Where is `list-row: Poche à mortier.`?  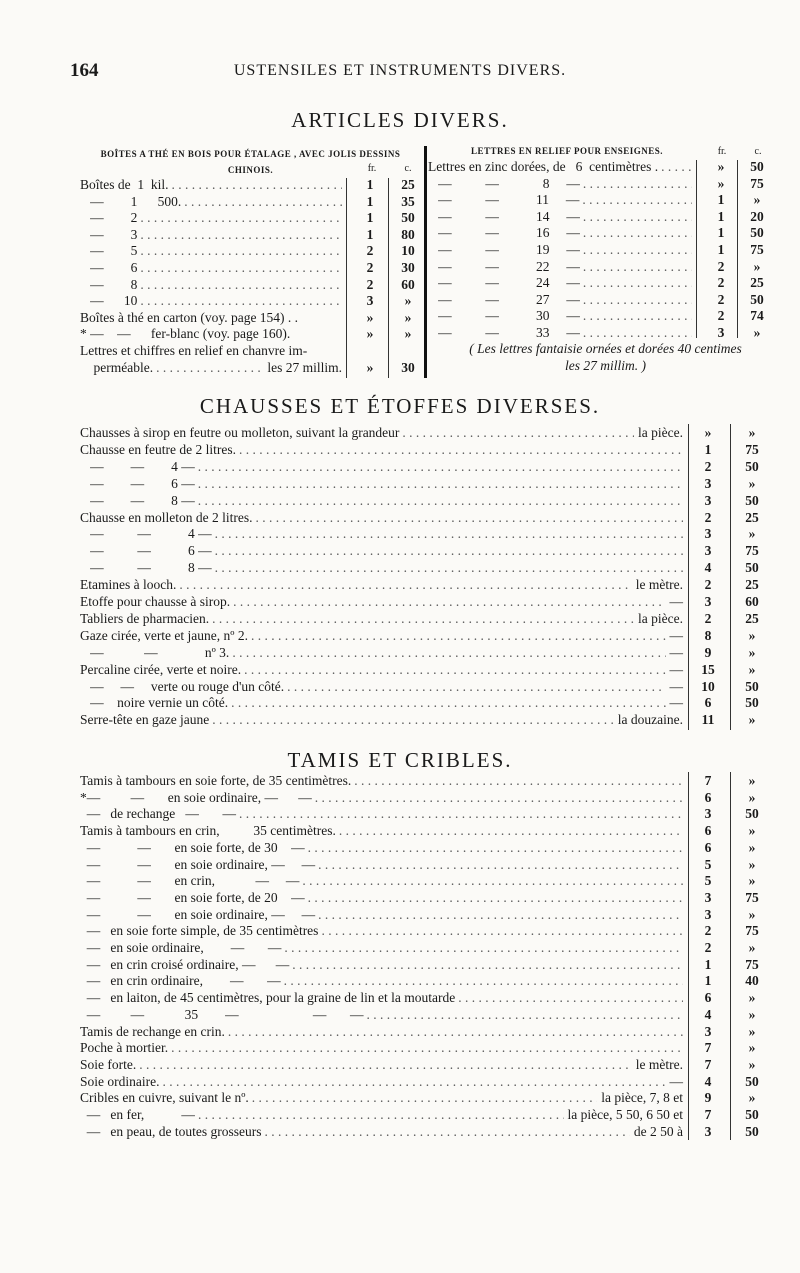
list-row: Poche à mortier. is located at coordinates (381, 1047).